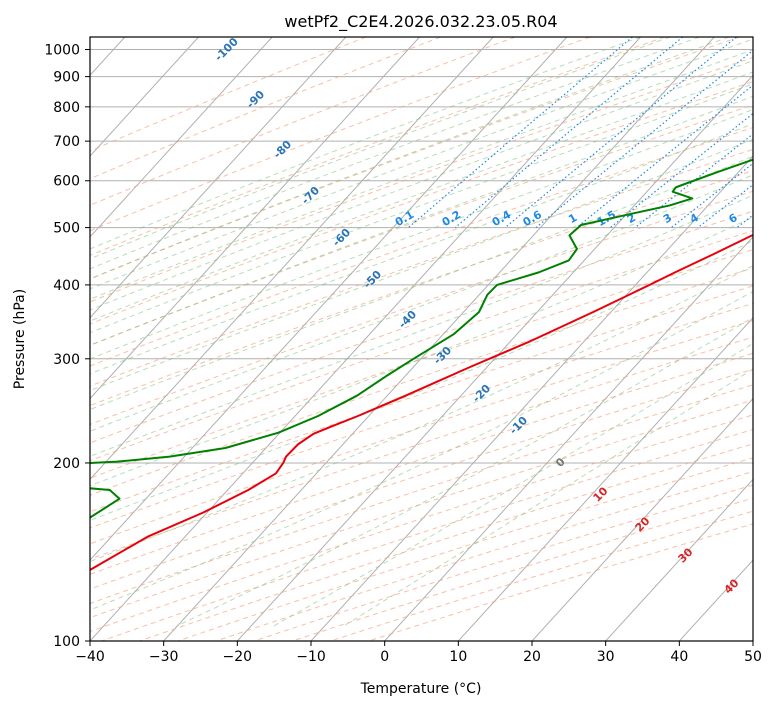  What do you see at coordinates (311, 657) in the screenshot?
I see `x-tick-label: −10` at bounding box center [311, 657].